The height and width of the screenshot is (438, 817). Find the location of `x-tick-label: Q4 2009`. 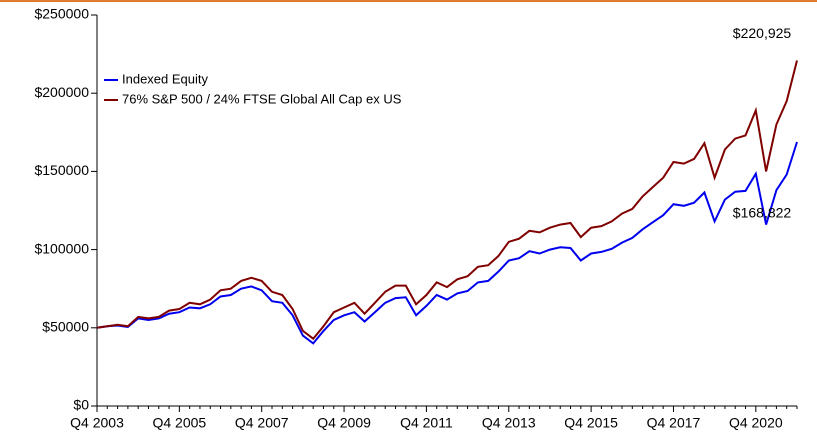

x-tick-label: Q4 2009 is located at coordinates (344, 423).